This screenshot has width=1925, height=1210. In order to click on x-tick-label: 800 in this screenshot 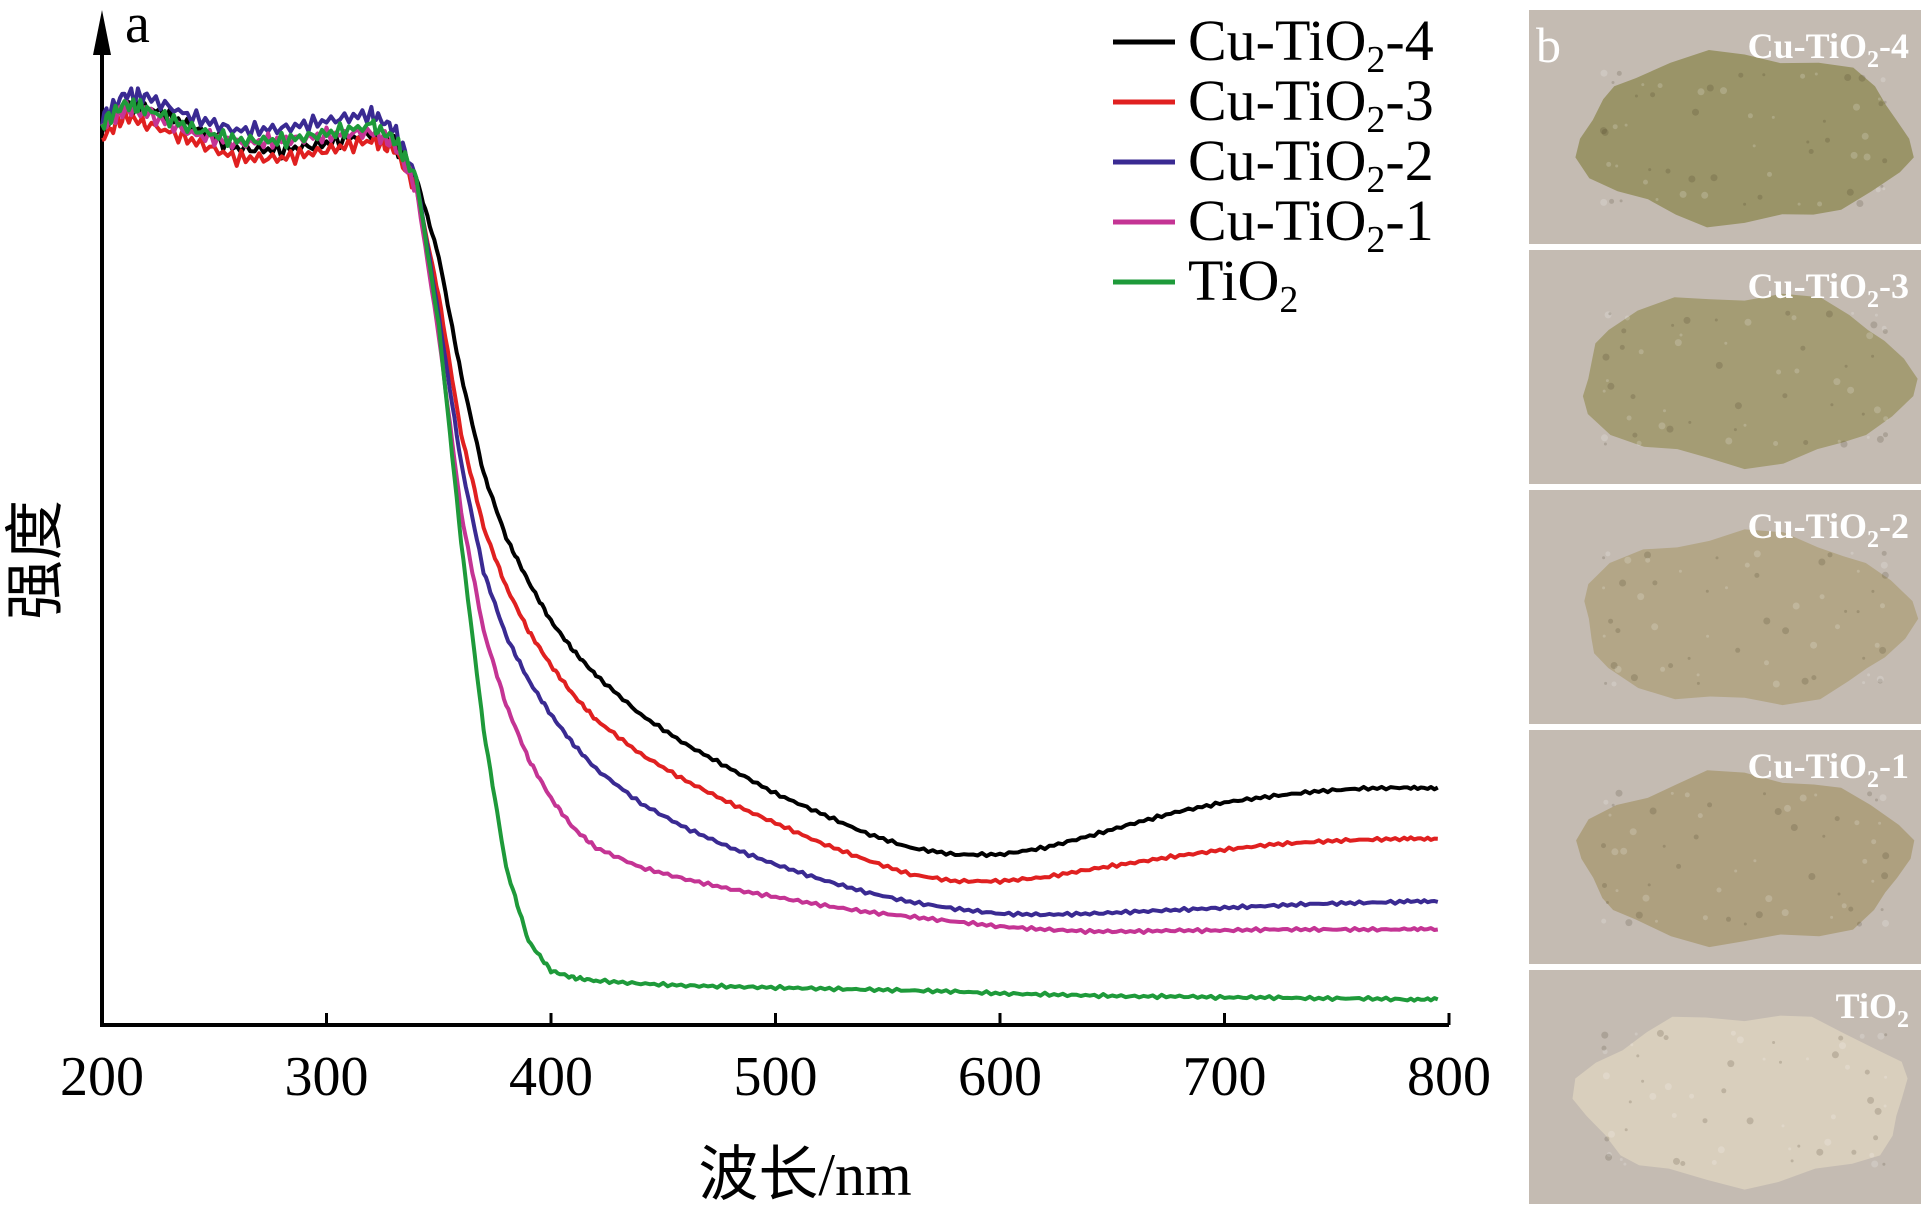, I will do `click(1449, 1077)`.